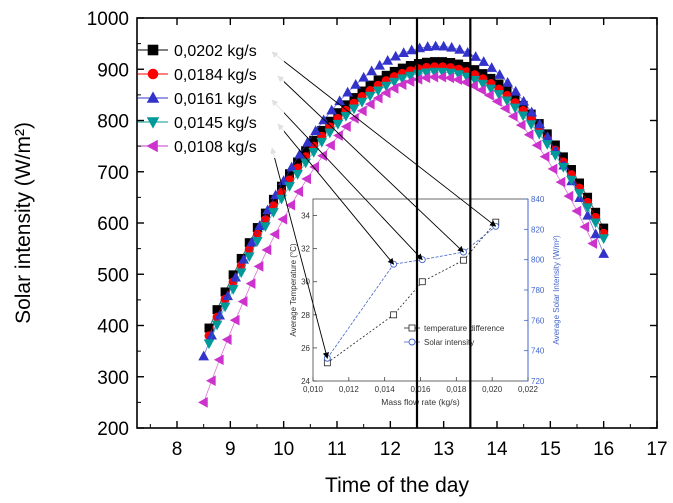 The width and height of the screenshot is (673, 503). Describe the element at coordinates (305, 348) in the screenshot. I see `inset-y-tick-label: 26` at that location.